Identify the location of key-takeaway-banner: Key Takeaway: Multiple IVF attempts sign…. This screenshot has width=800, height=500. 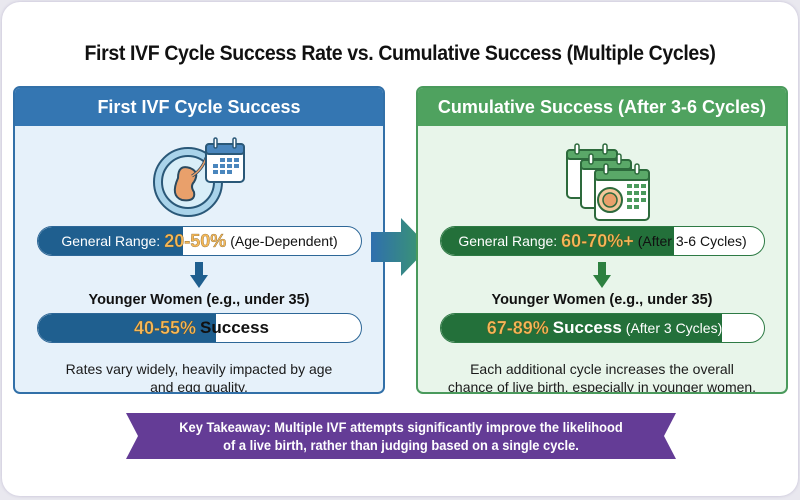
(401, 436).